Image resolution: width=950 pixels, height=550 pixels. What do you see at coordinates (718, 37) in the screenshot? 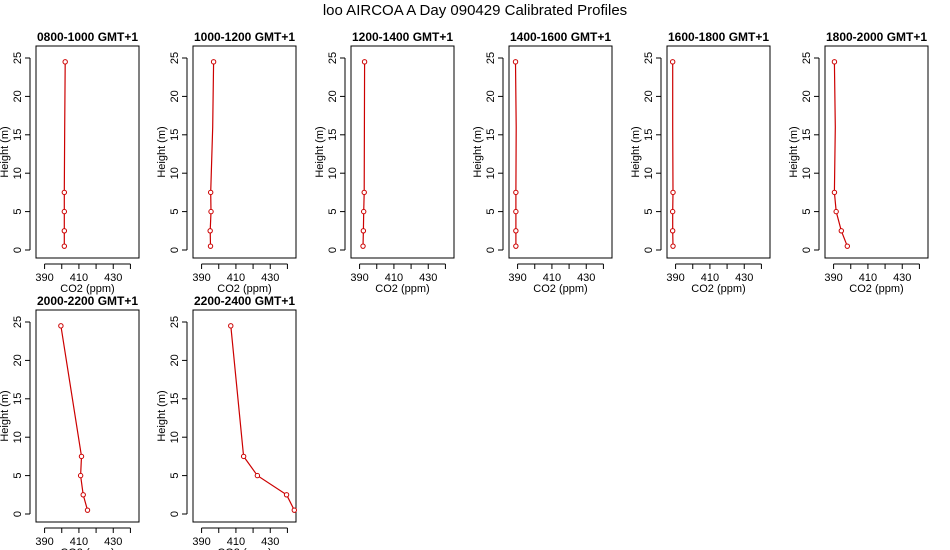
I see `chart-title: 1600-1800 GMT+1` at bounding box center [718, 37].